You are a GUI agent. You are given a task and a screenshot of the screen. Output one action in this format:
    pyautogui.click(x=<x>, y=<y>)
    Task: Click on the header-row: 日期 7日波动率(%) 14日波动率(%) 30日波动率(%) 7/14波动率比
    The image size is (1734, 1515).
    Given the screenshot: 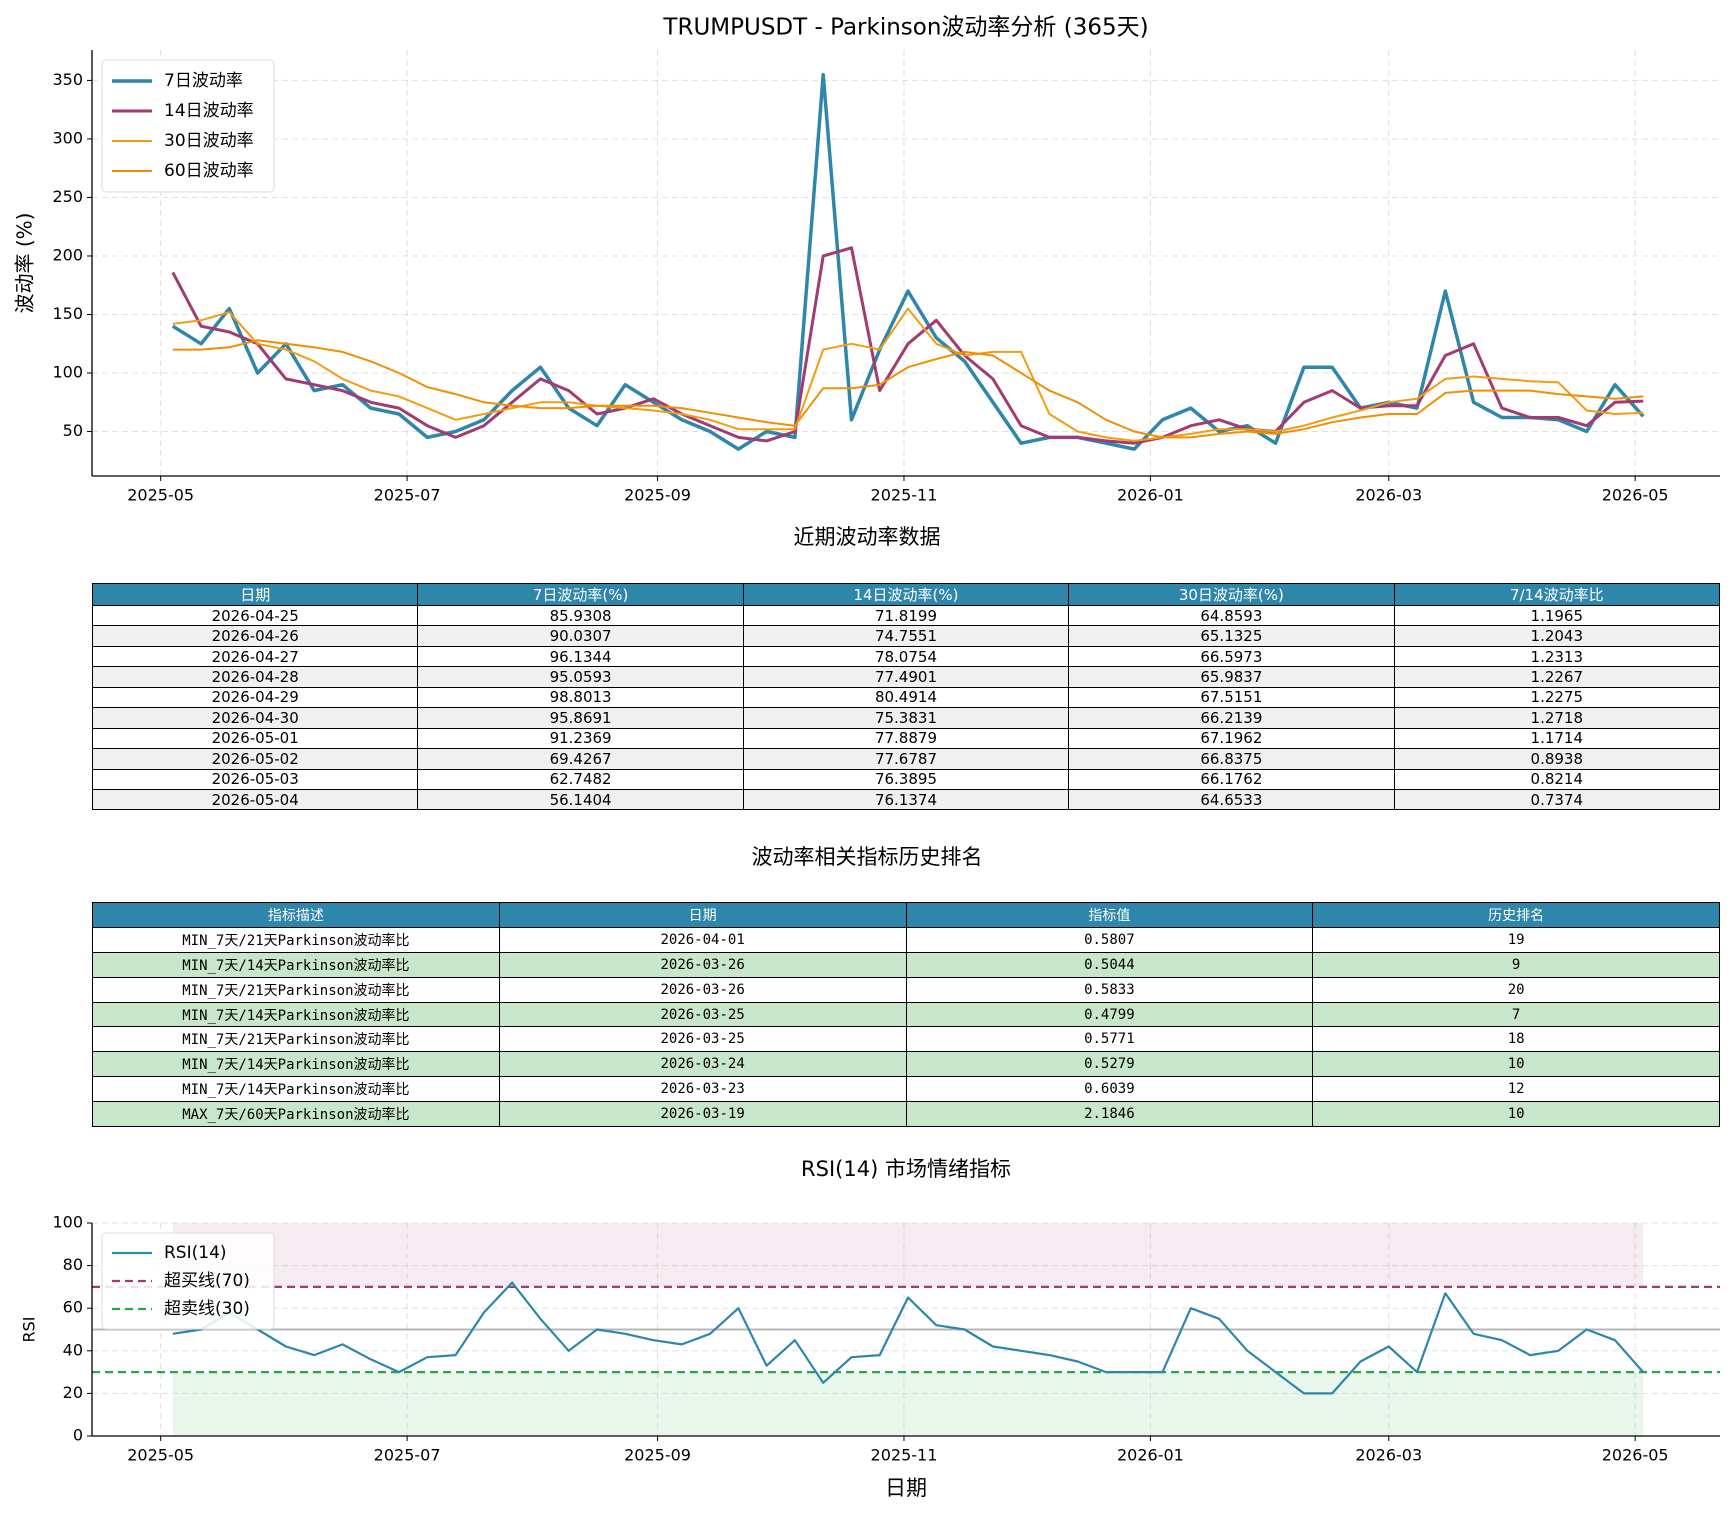 What is the action you would take?
    pyautogui.click(x=906, y=594)
    